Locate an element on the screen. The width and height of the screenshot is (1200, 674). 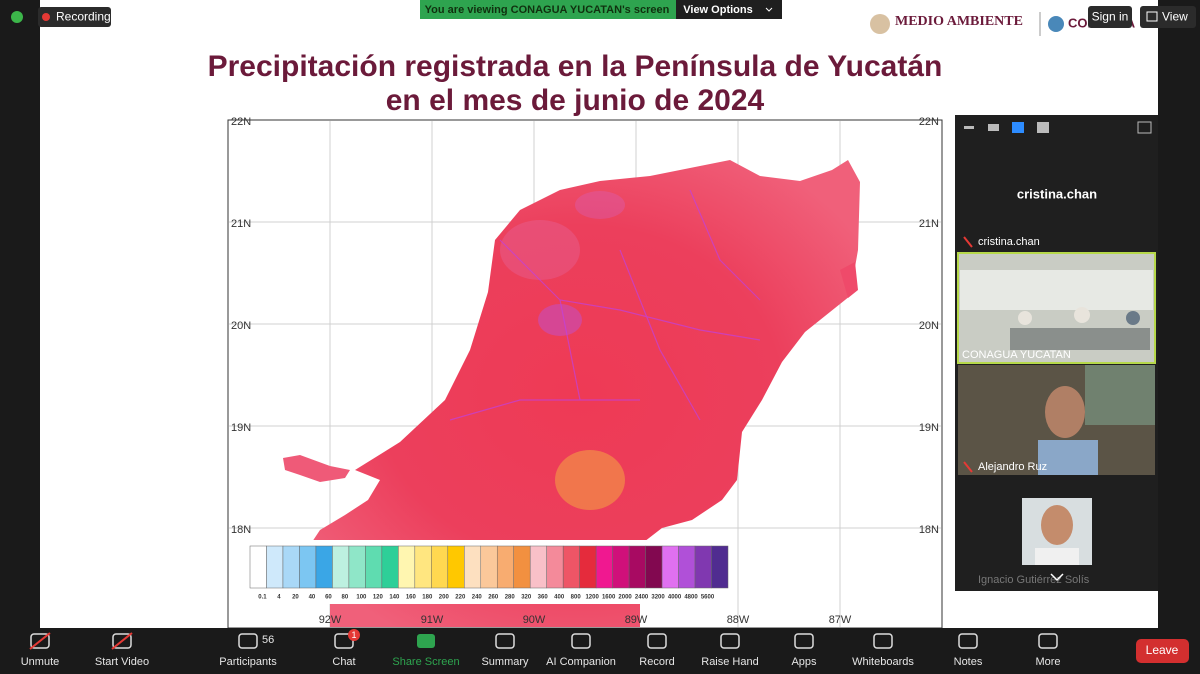
legend-label: 200 is located at coordinates (444, 598).